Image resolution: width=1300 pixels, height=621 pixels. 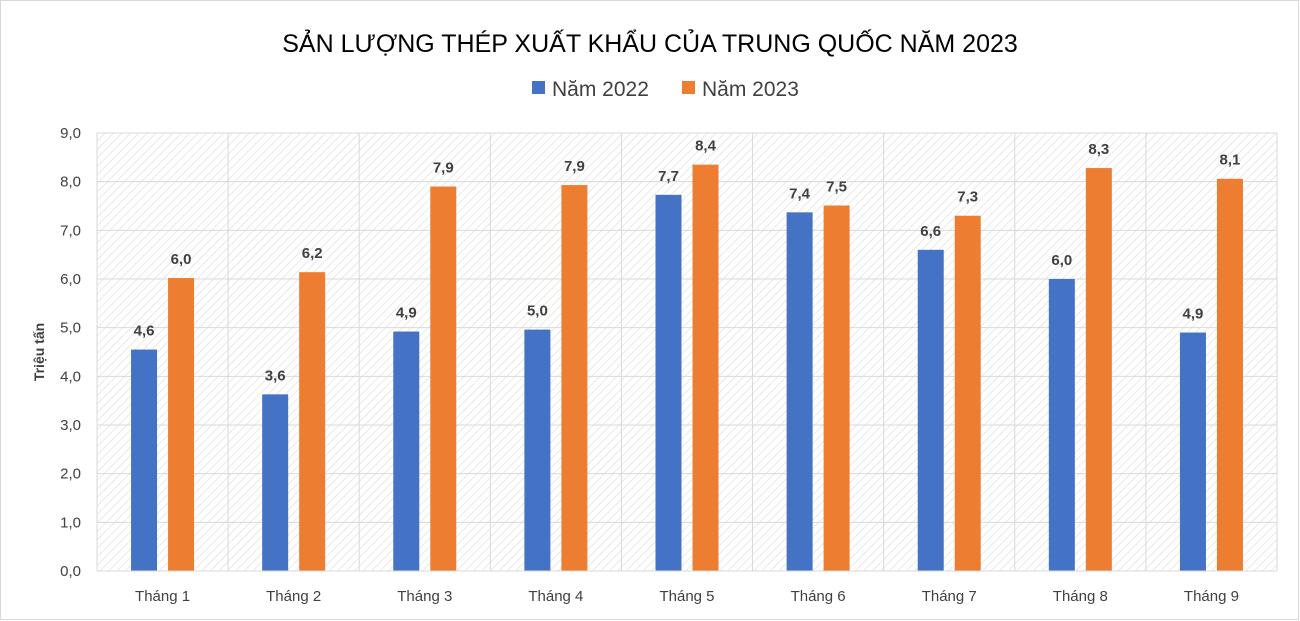 What do you see at coordinates (275, 375) in the screenshot?
I see `data-label: 3,6` at bounding box center [275, 375].